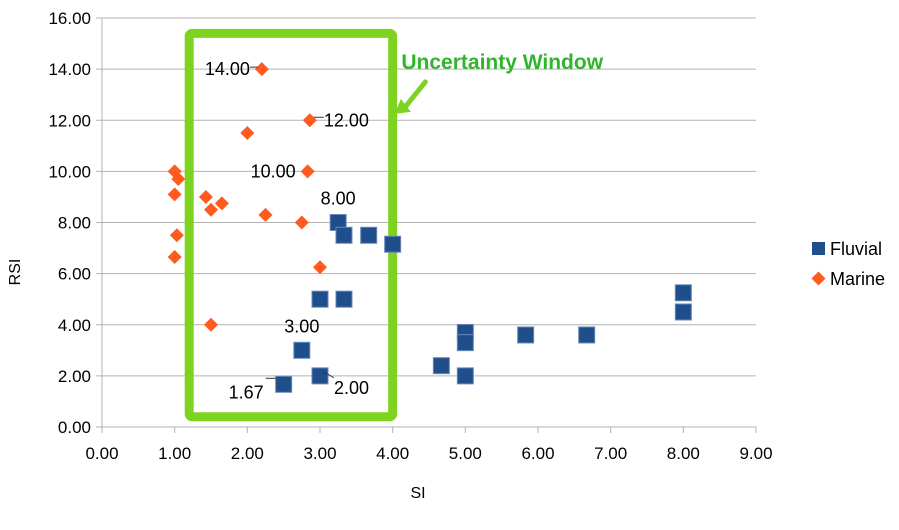  Describe the element at coordinates (414, 96) in the screenshot. I see `annotation-arrow-shaft` at that location.